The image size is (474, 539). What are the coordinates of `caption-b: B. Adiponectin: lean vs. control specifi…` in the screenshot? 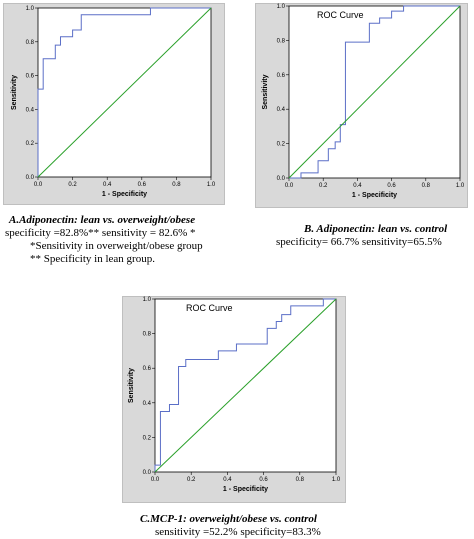 It's located at (361, 236).